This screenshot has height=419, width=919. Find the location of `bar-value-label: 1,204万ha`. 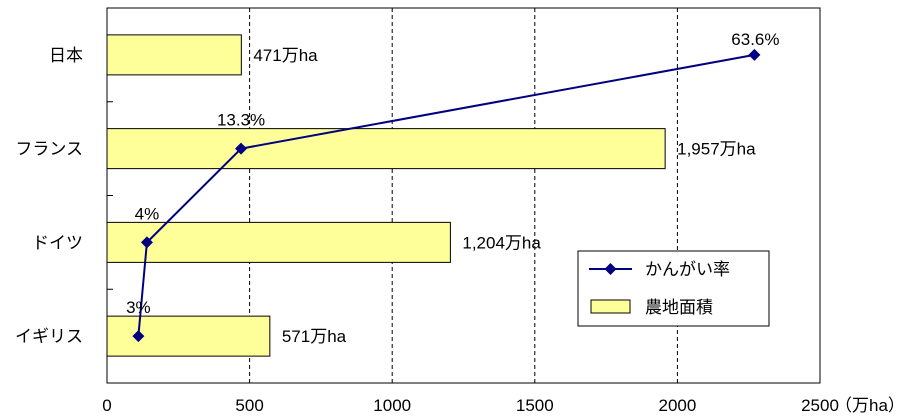

bar-value-label: 1,204万ha is located at coordinates (501, 242).